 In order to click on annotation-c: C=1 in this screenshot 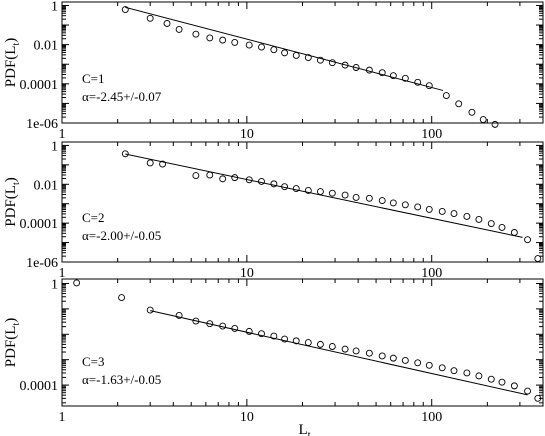, I will do `click(93, 78)`.